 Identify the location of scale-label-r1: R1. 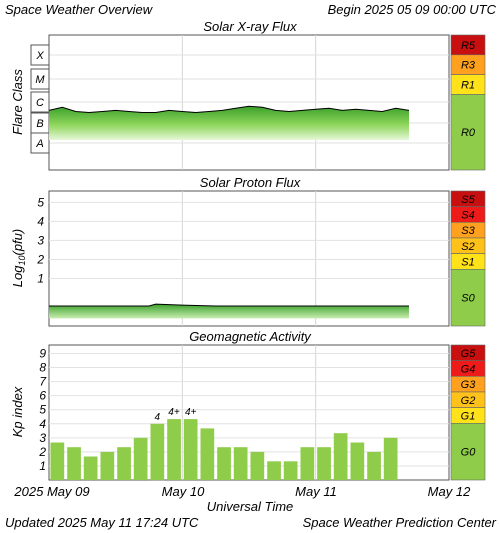
(468, 86).